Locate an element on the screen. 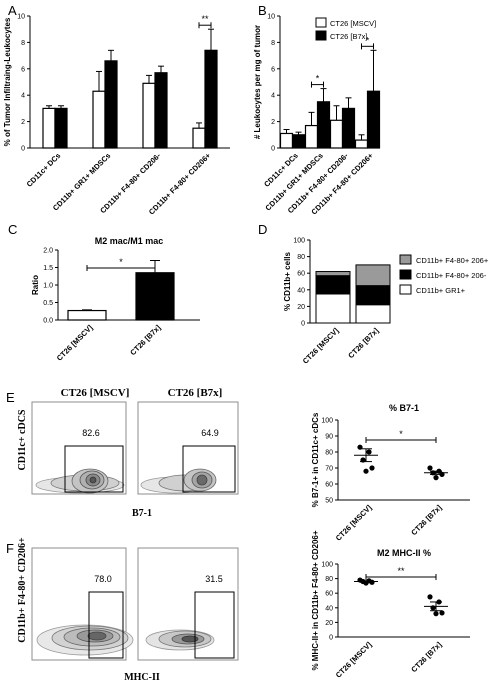 This screenshot has width=500, height=694. chart-d-xtick-label-1: CT26 [B7x] is located at coordinates (363, 343).